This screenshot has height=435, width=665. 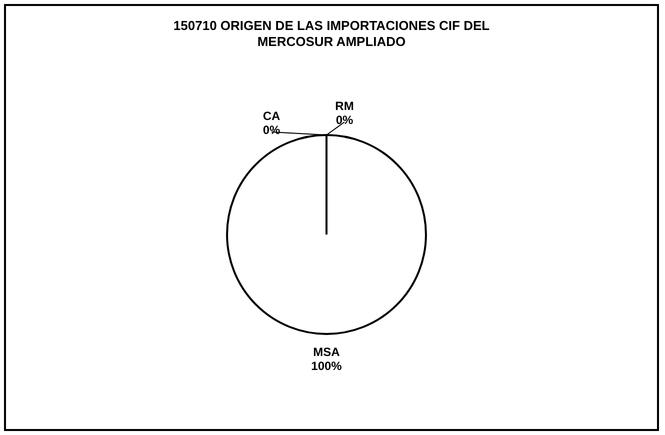 What do you see at coordinates (326, 352) in the screenshot?
I see `slice-label: MSA` at bounding box center [326, 352].